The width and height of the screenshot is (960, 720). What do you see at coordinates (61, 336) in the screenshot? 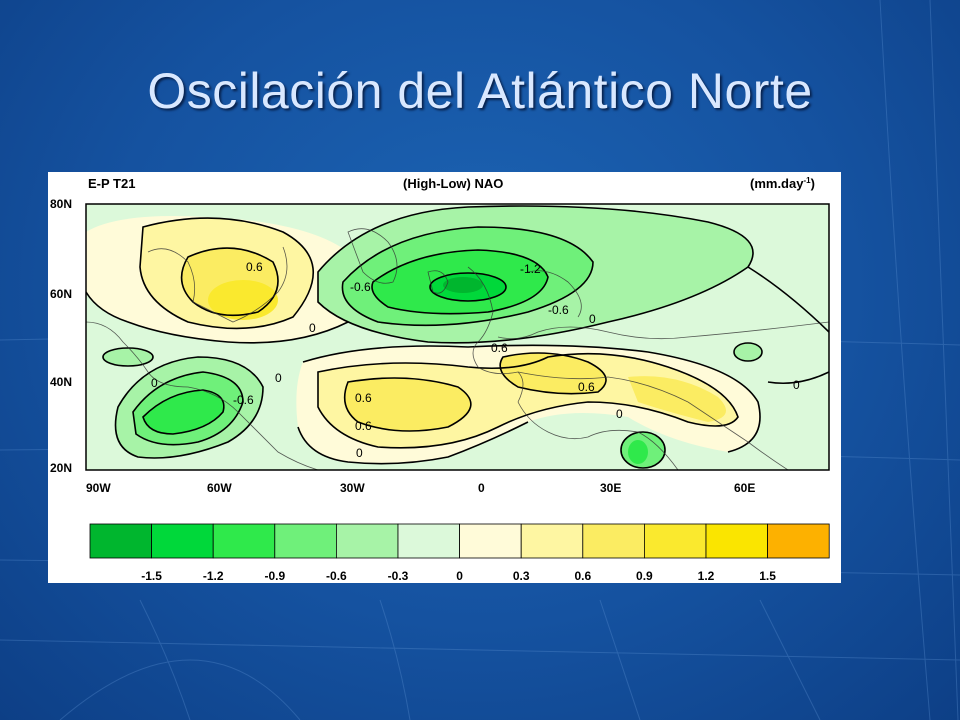
I see `lat-axis: 80N 60N 40N 20N` at bounding box center [61, 336].